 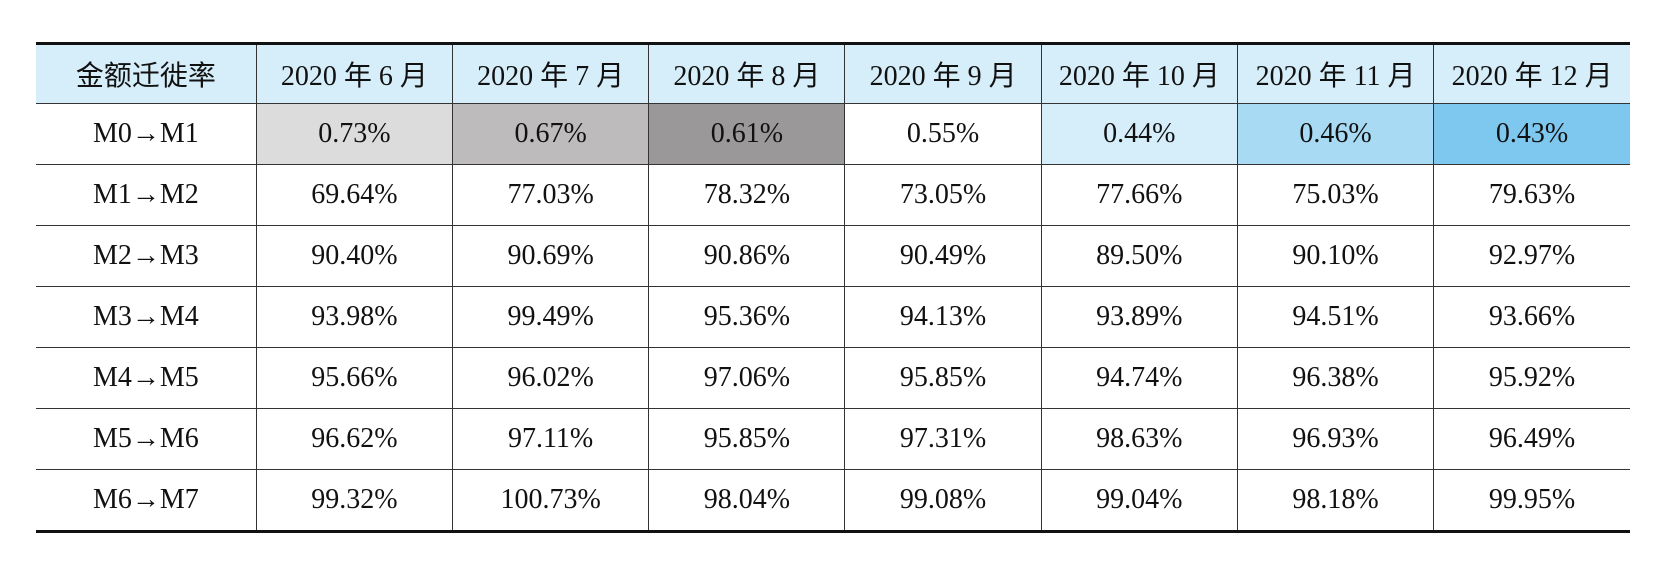 What do you see at coordinates (1531, 195) in the screenshot?
I see `table-cell: 79.63%` at bounding box center [1531, 195].